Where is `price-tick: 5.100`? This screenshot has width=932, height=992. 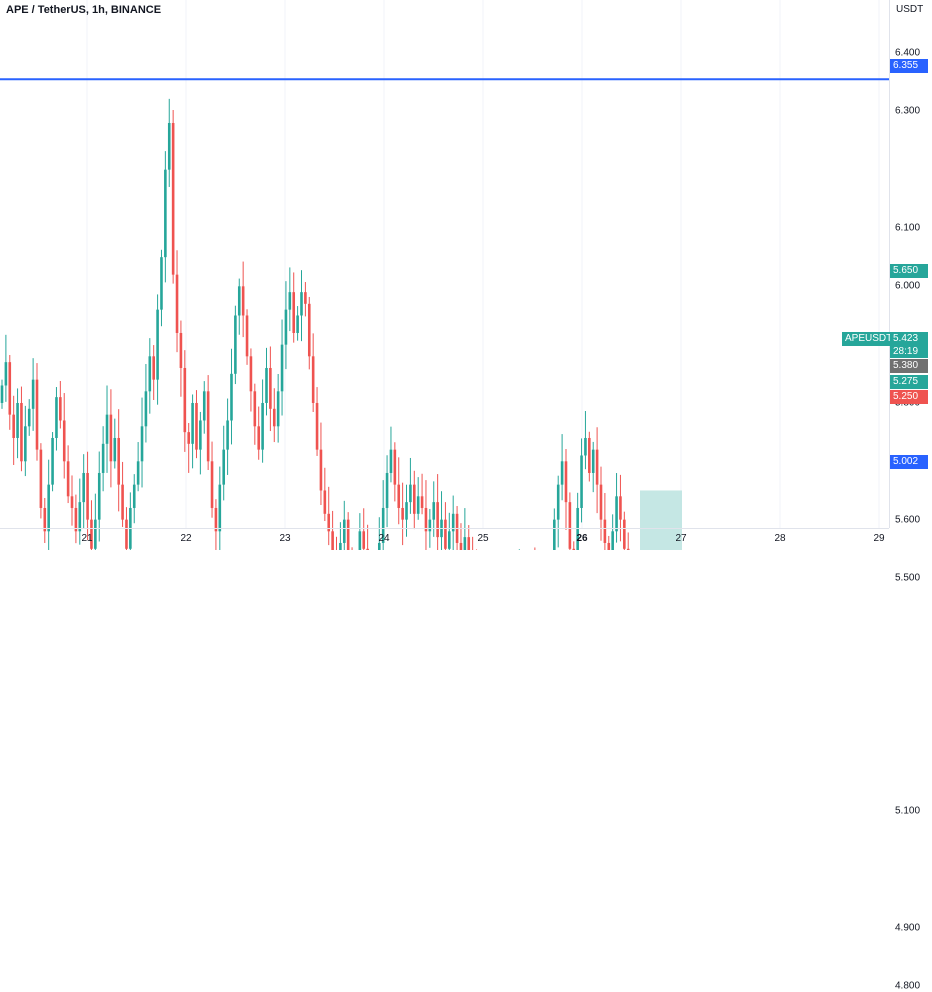 price-tick: 5.100 is located at coordinates (907, 811).